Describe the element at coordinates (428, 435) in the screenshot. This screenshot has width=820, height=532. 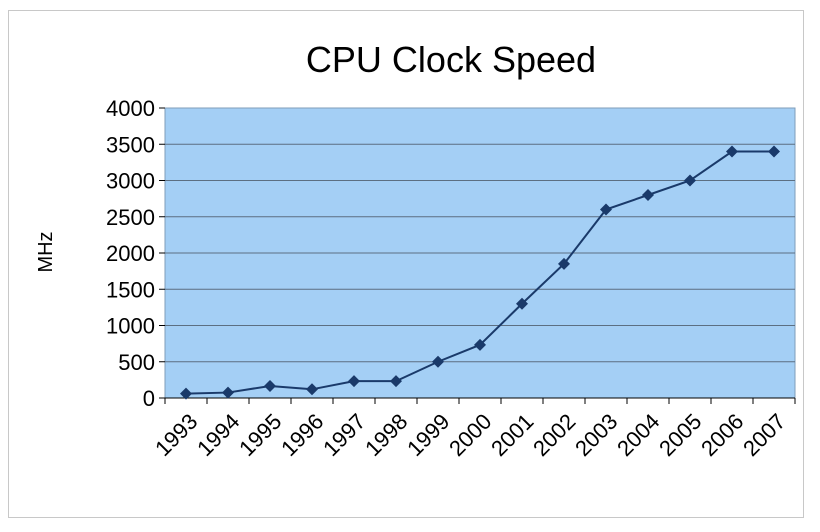
I see `x-tick-label: 1999` at that location.